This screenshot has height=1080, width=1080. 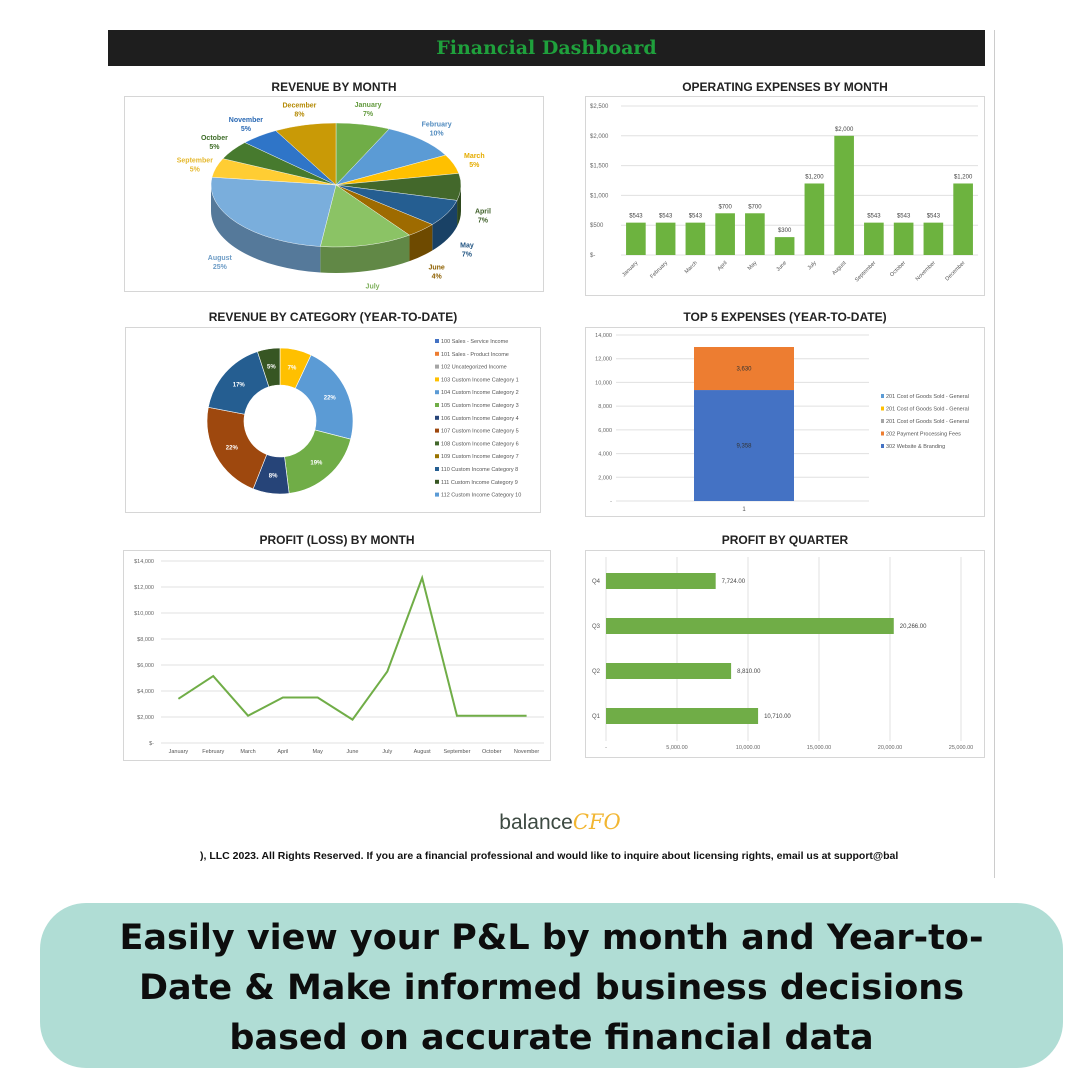 I want to click on bar-q4, so click(x=661, y=581).